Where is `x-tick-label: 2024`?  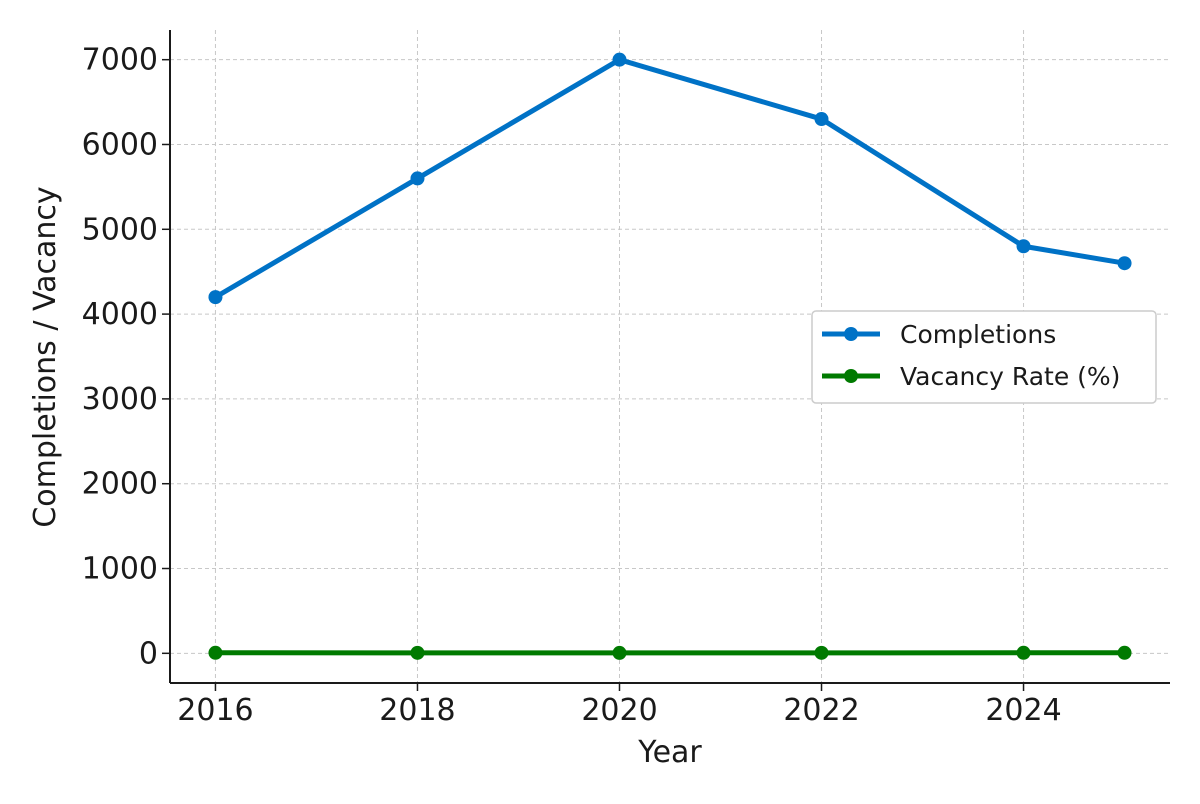 x-tick-label: 2024 is located at coordinates (1023, 710).